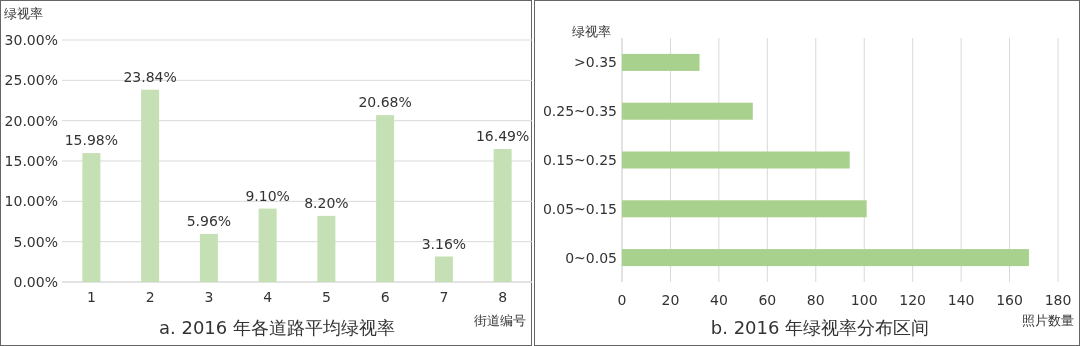 The width and height of the screenshot is (1080, 346). I want to click on y-tick-label: 15.00%, so click(31, 161).